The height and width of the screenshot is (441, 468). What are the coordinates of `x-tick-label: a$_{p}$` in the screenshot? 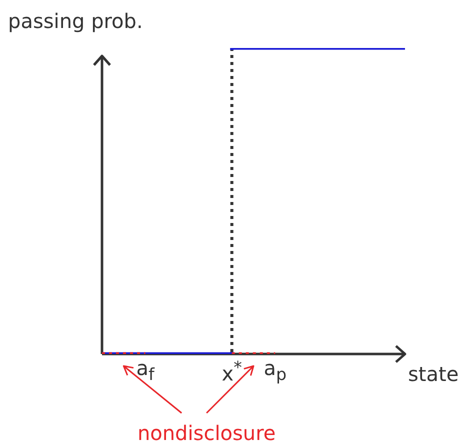 It's located at (275, 371).